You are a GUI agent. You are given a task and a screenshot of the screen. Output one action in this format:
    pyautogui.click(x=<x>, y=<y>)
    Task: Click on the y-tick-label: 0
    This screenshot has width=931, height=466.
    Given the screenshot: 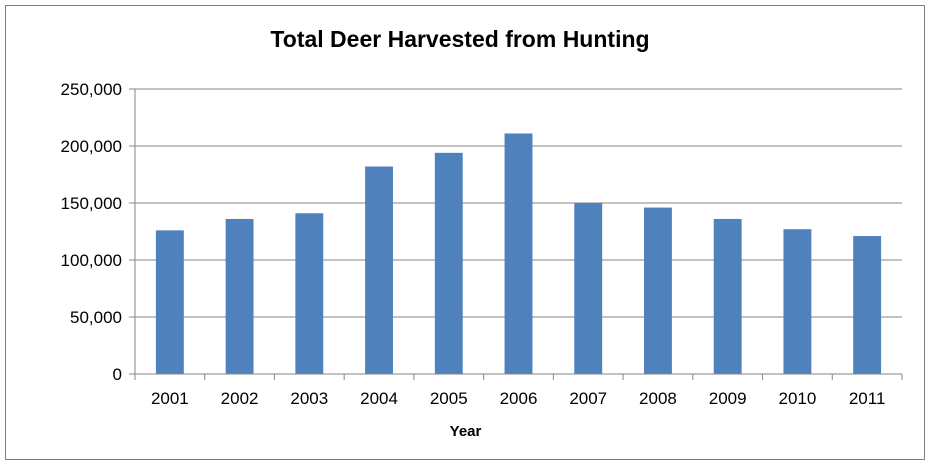 What is the action you would take?
    pyautogui.click(x=117, y=374)
    